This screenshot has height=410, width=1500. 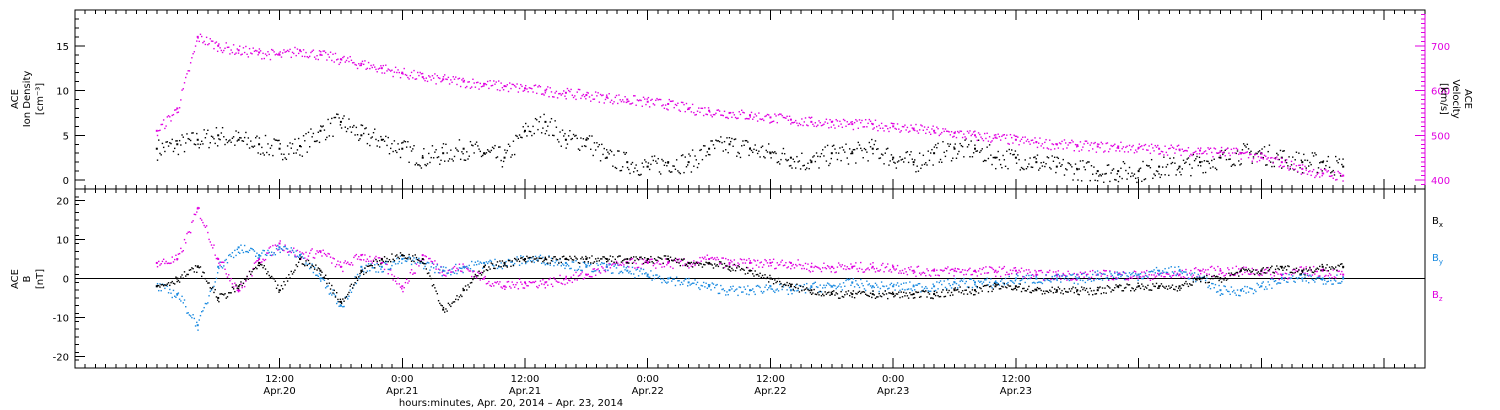 I want to click on velocity-point, so click(x=422, y=77).